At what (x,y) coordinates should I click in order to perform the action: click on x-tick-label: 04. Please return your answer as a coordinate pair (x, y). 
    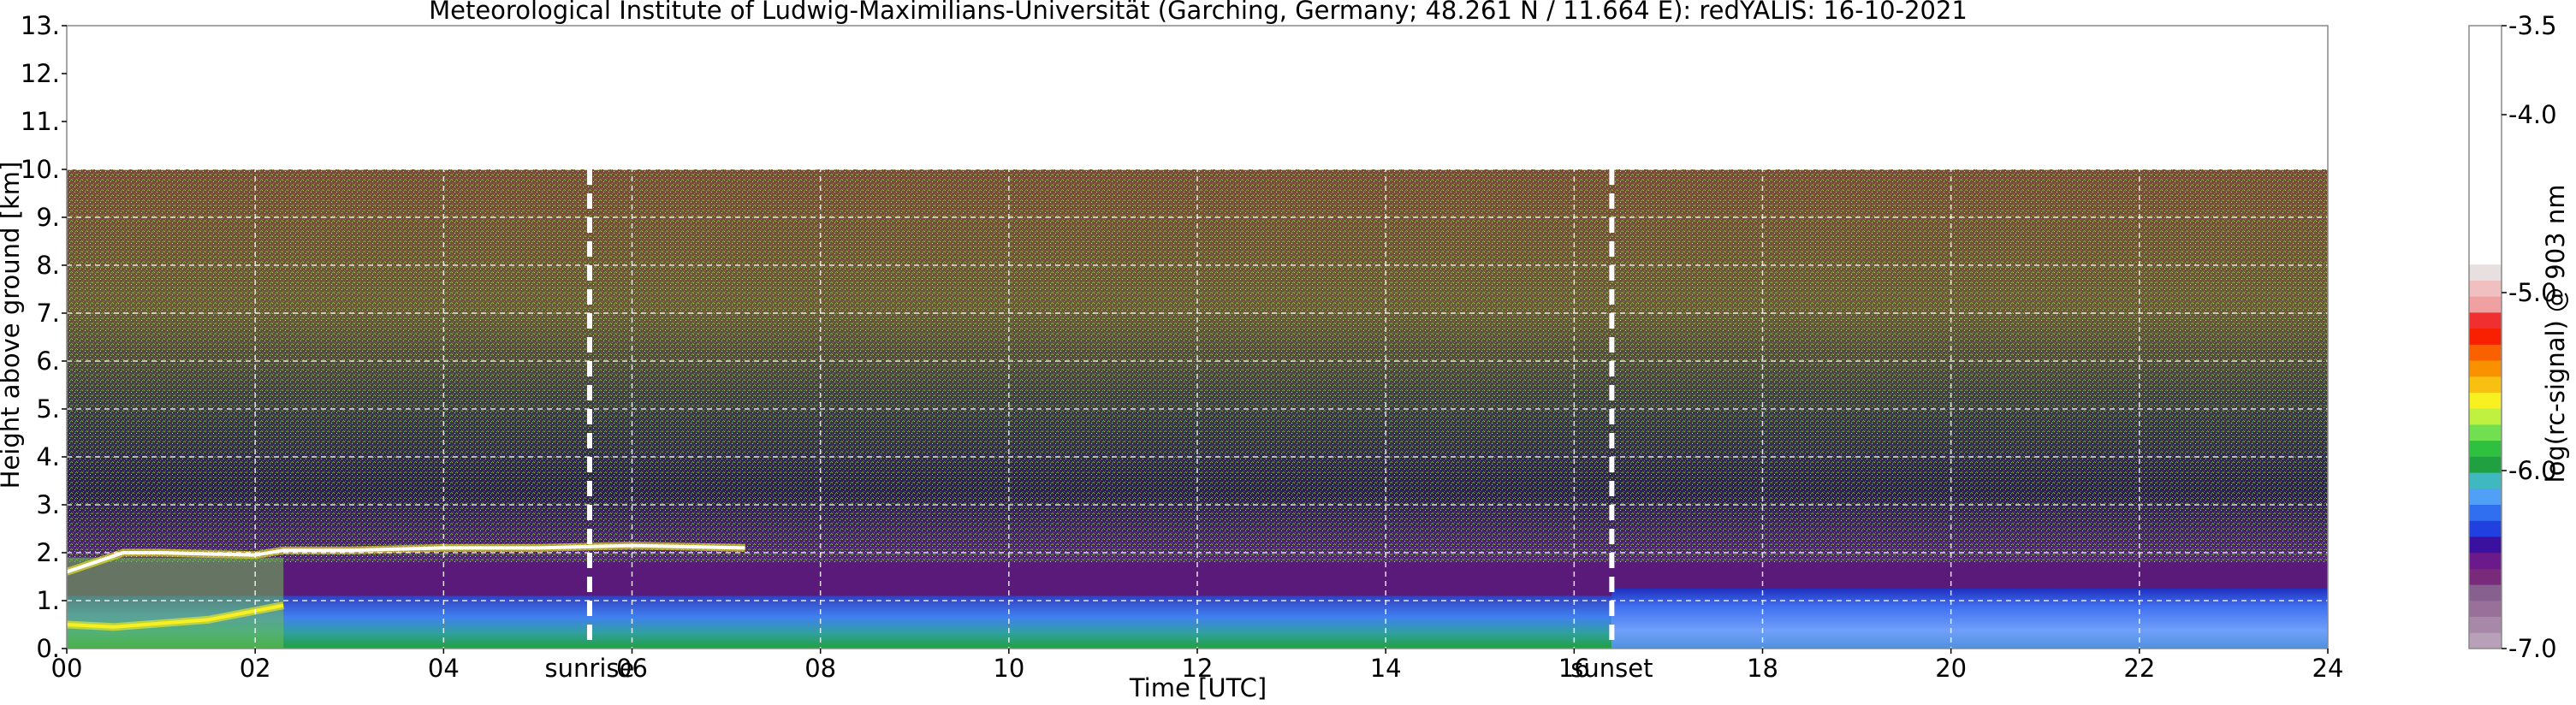
    Looking at the image, I should click on (444, 668).